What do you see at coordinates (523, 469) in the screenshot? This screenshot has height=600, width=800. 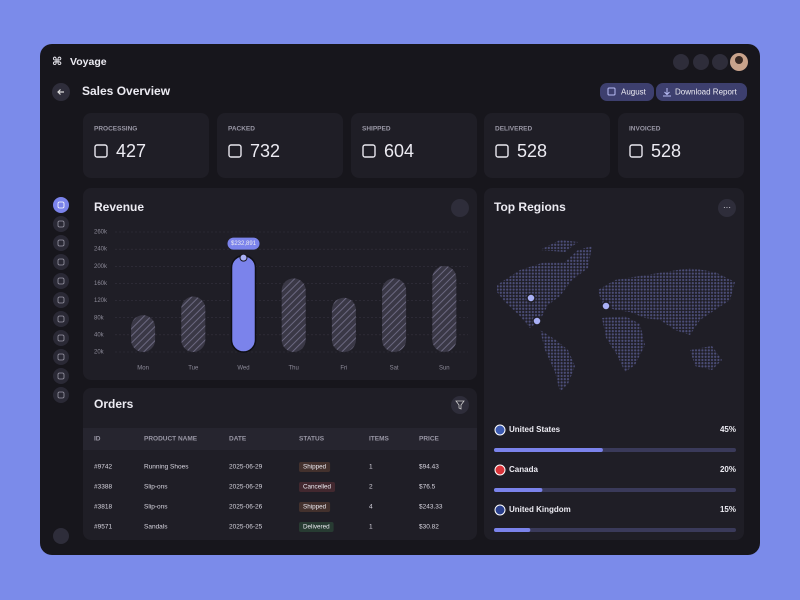 I see `region-name: Canada` at bounding box center [523, 469].